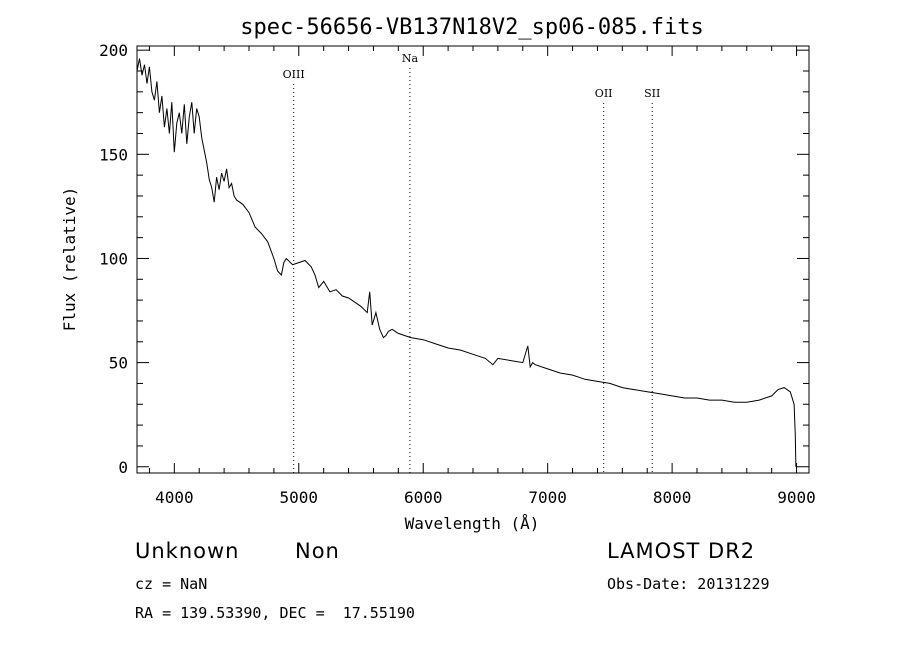  What do you see at coordinates (681, 551) in the screenshot?
I see `survey-name: LAMOST DR2` at bounding box center [681, 551].